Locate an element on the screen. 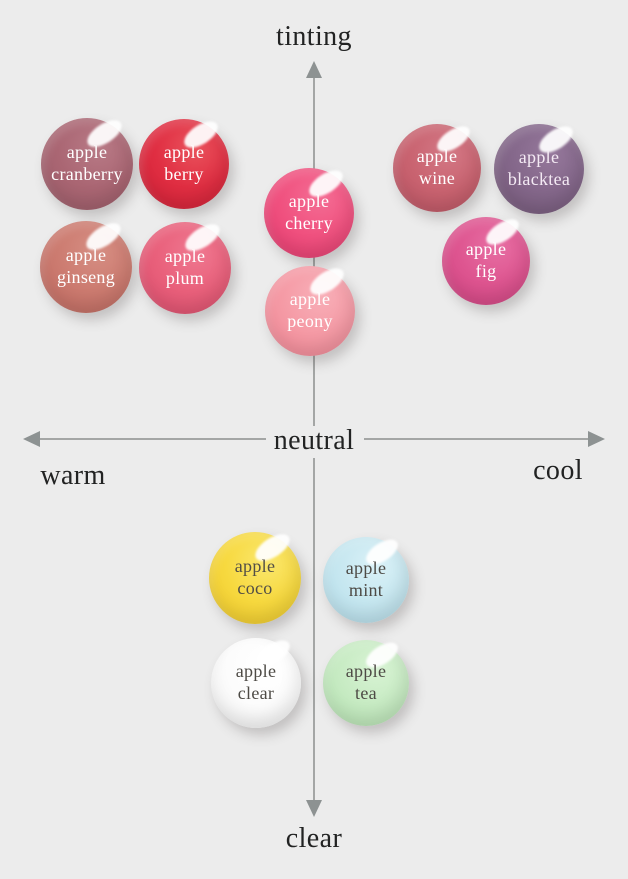 The width and height of the screenshot is (628, 879). arrow-right-icon is located at coordinates (596, 439).